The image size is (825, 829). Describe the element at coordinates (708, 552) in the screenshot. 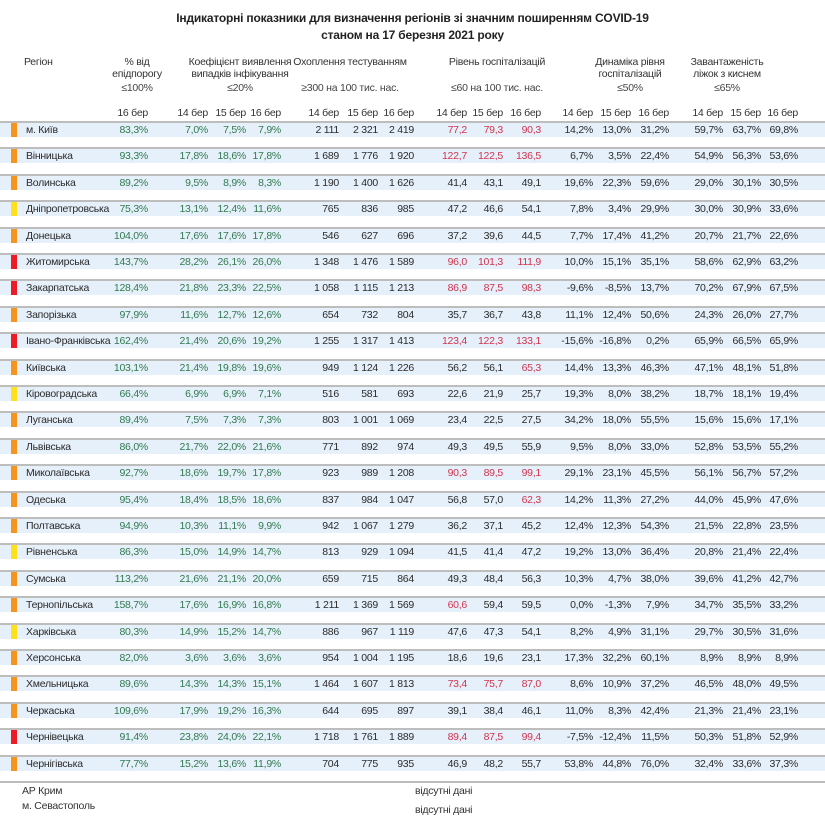

I see `beds-value: 20,8%` at that location.